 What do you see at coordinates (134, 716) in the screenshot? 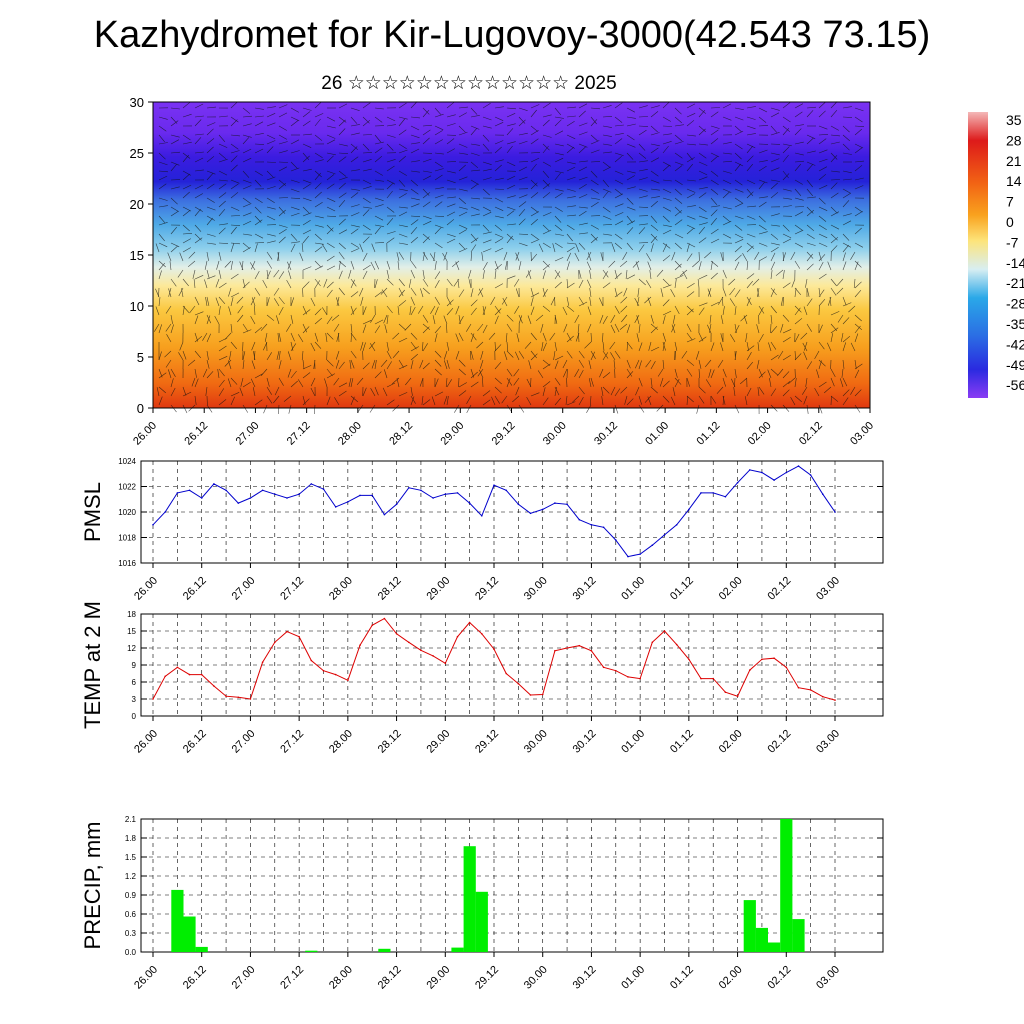
I see `y-tick-label: 0` at bounding box center [134, 716].